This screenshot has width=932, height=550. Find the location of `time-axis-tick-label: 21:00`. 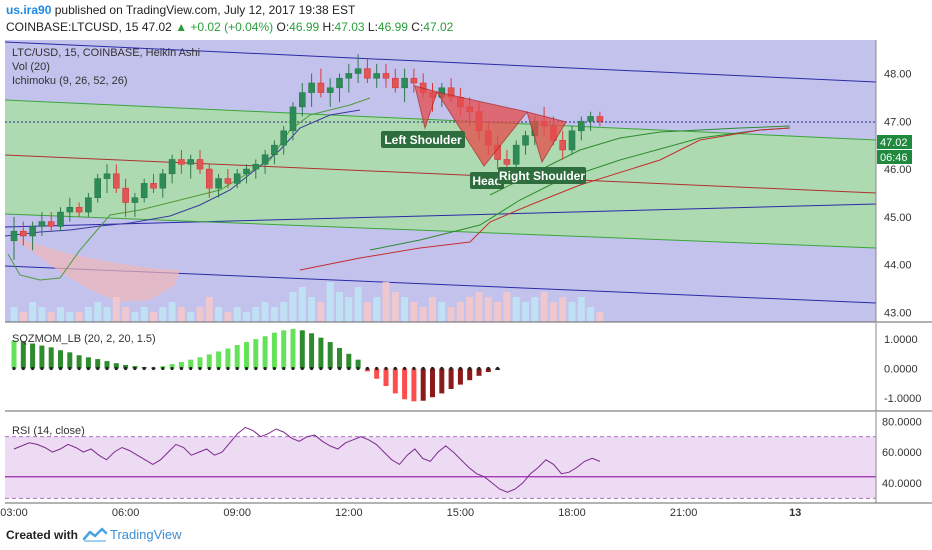

time-axis-tick-label: 21:00 is located at coordinates (684, 513).